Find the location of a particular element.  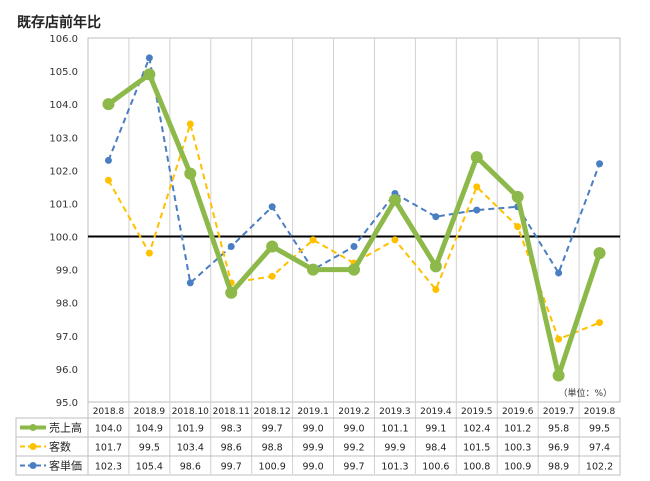

x-tick-label: 2018.8 is located at coordinates (109, 412).